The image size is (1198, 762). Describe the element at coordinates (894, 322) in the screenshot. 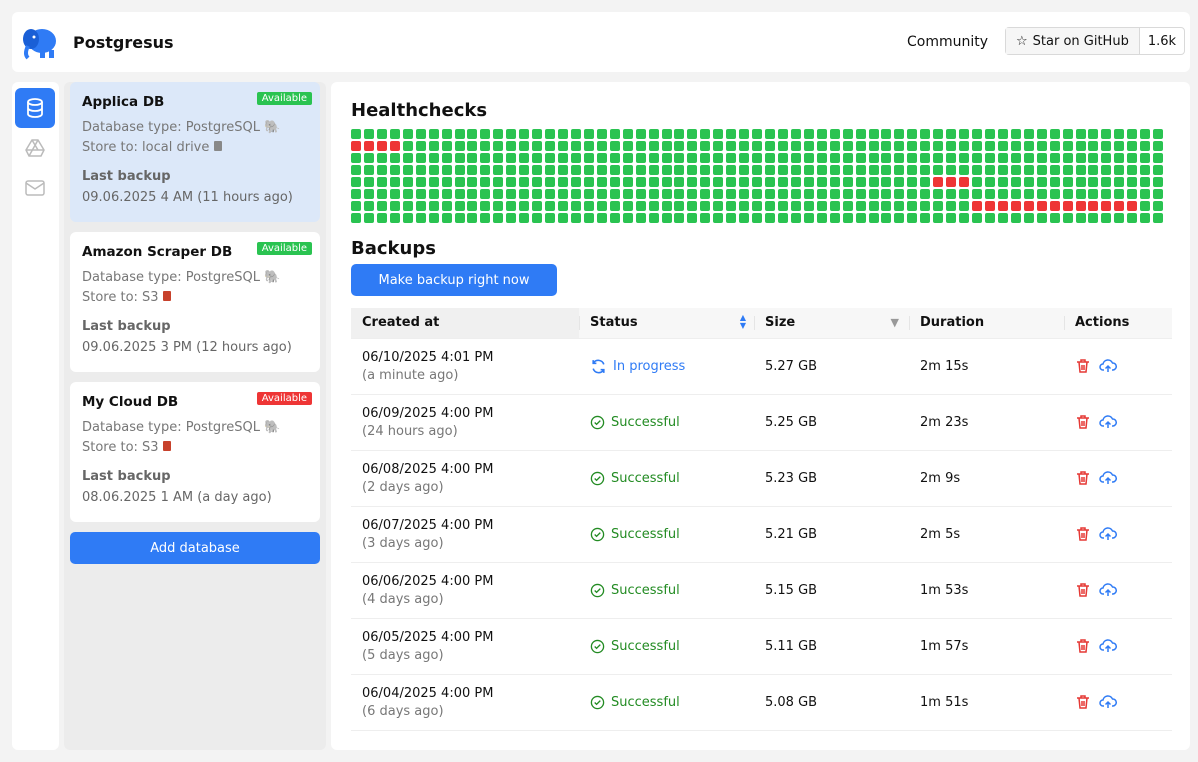

I see `filter-icon: ▼` at that location.